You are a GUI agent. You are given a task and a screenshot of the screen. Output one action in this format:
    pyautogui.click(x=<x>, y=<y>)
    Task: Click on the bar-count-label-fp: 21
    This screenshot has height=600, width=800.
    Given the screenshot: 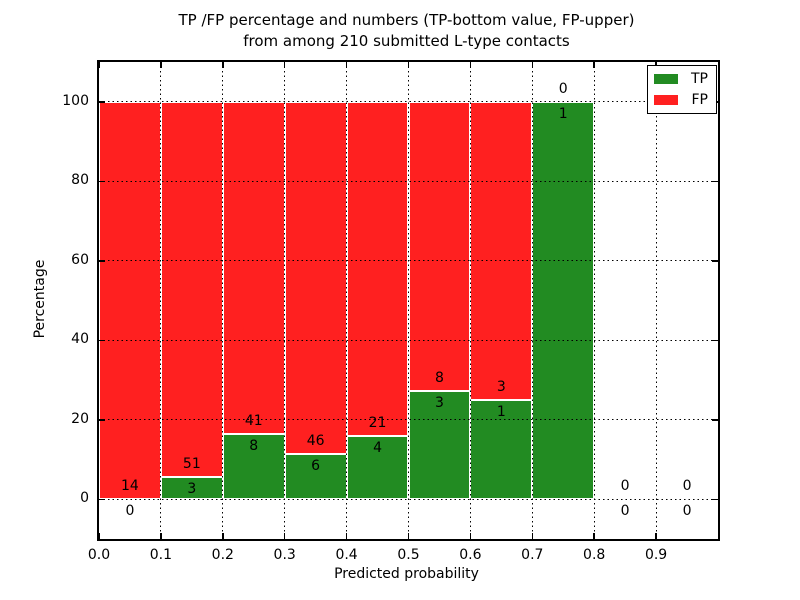 What is the action you would take?
    pyautogui.click(x=377, y=422)
    